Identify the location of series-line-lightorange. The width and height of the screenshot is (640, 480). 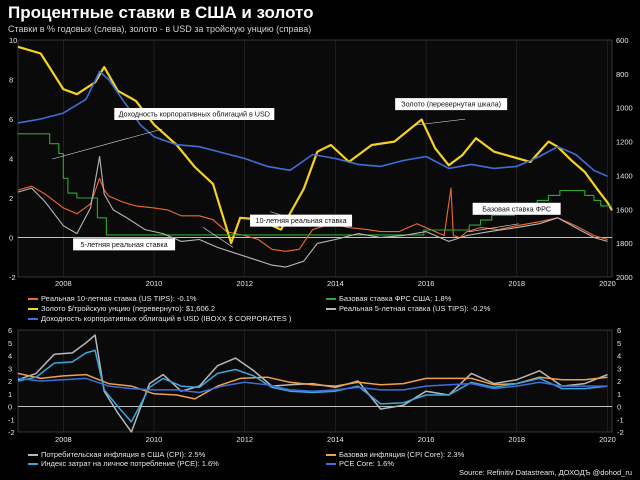
(312, 386).